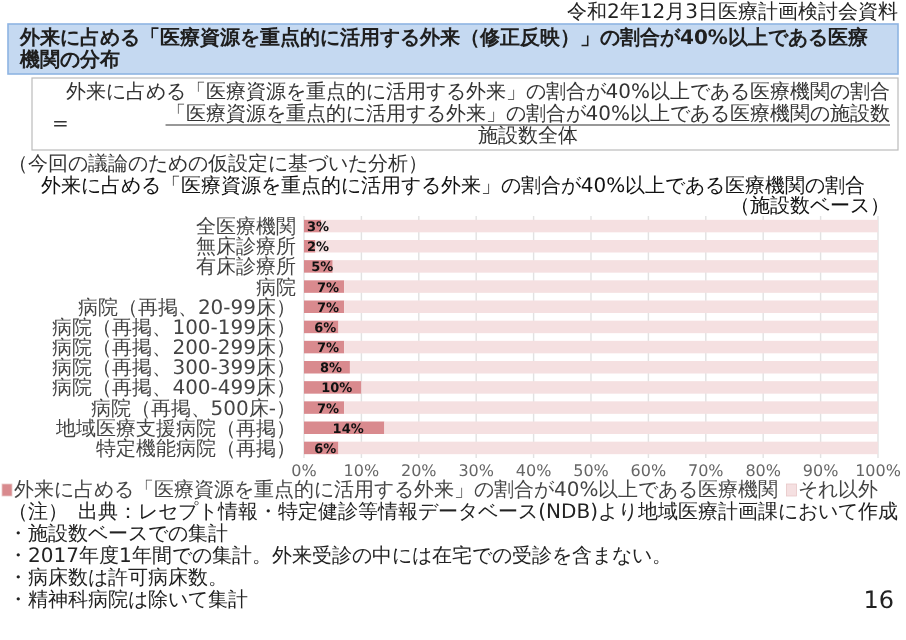  I want to click on x-tick-label: 100%, so click(878, 471).